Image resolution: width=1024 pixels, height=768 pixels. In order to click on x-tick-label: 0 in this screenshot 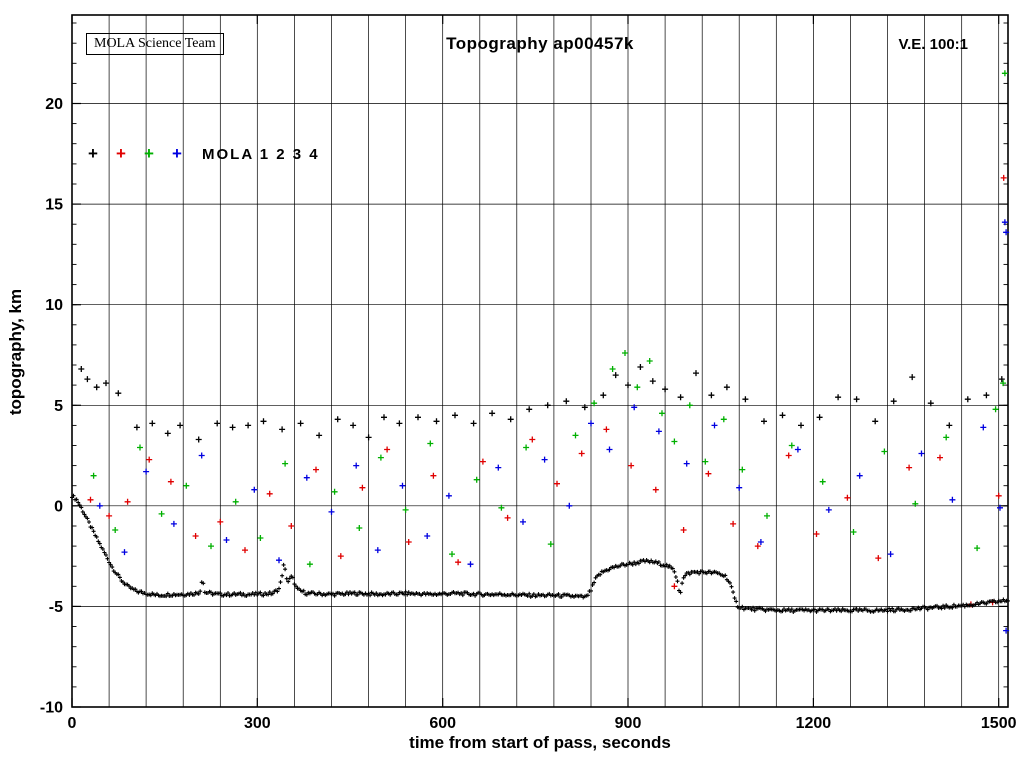, I will do `click(72, 723)`.